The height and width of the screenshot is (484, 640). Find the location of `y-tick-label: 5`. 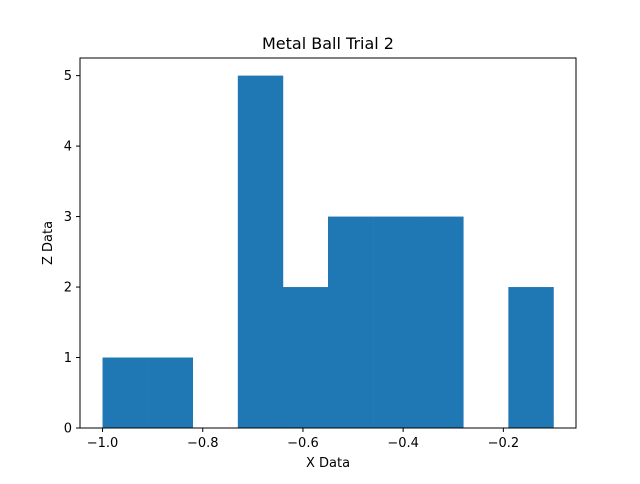

y-tick-label: 5 is located at coordinates (68, 76).